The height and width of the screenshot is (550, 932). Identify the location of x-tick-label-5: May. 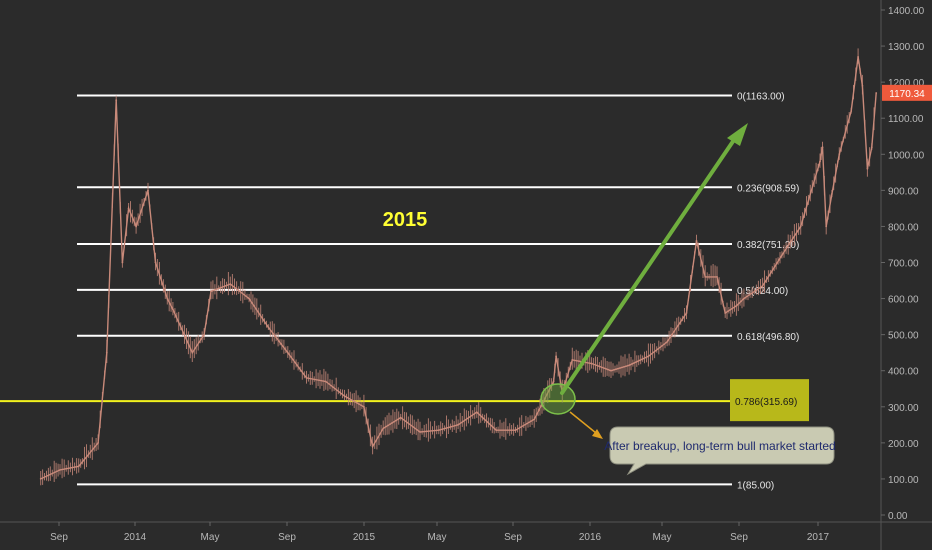
(437, 537).